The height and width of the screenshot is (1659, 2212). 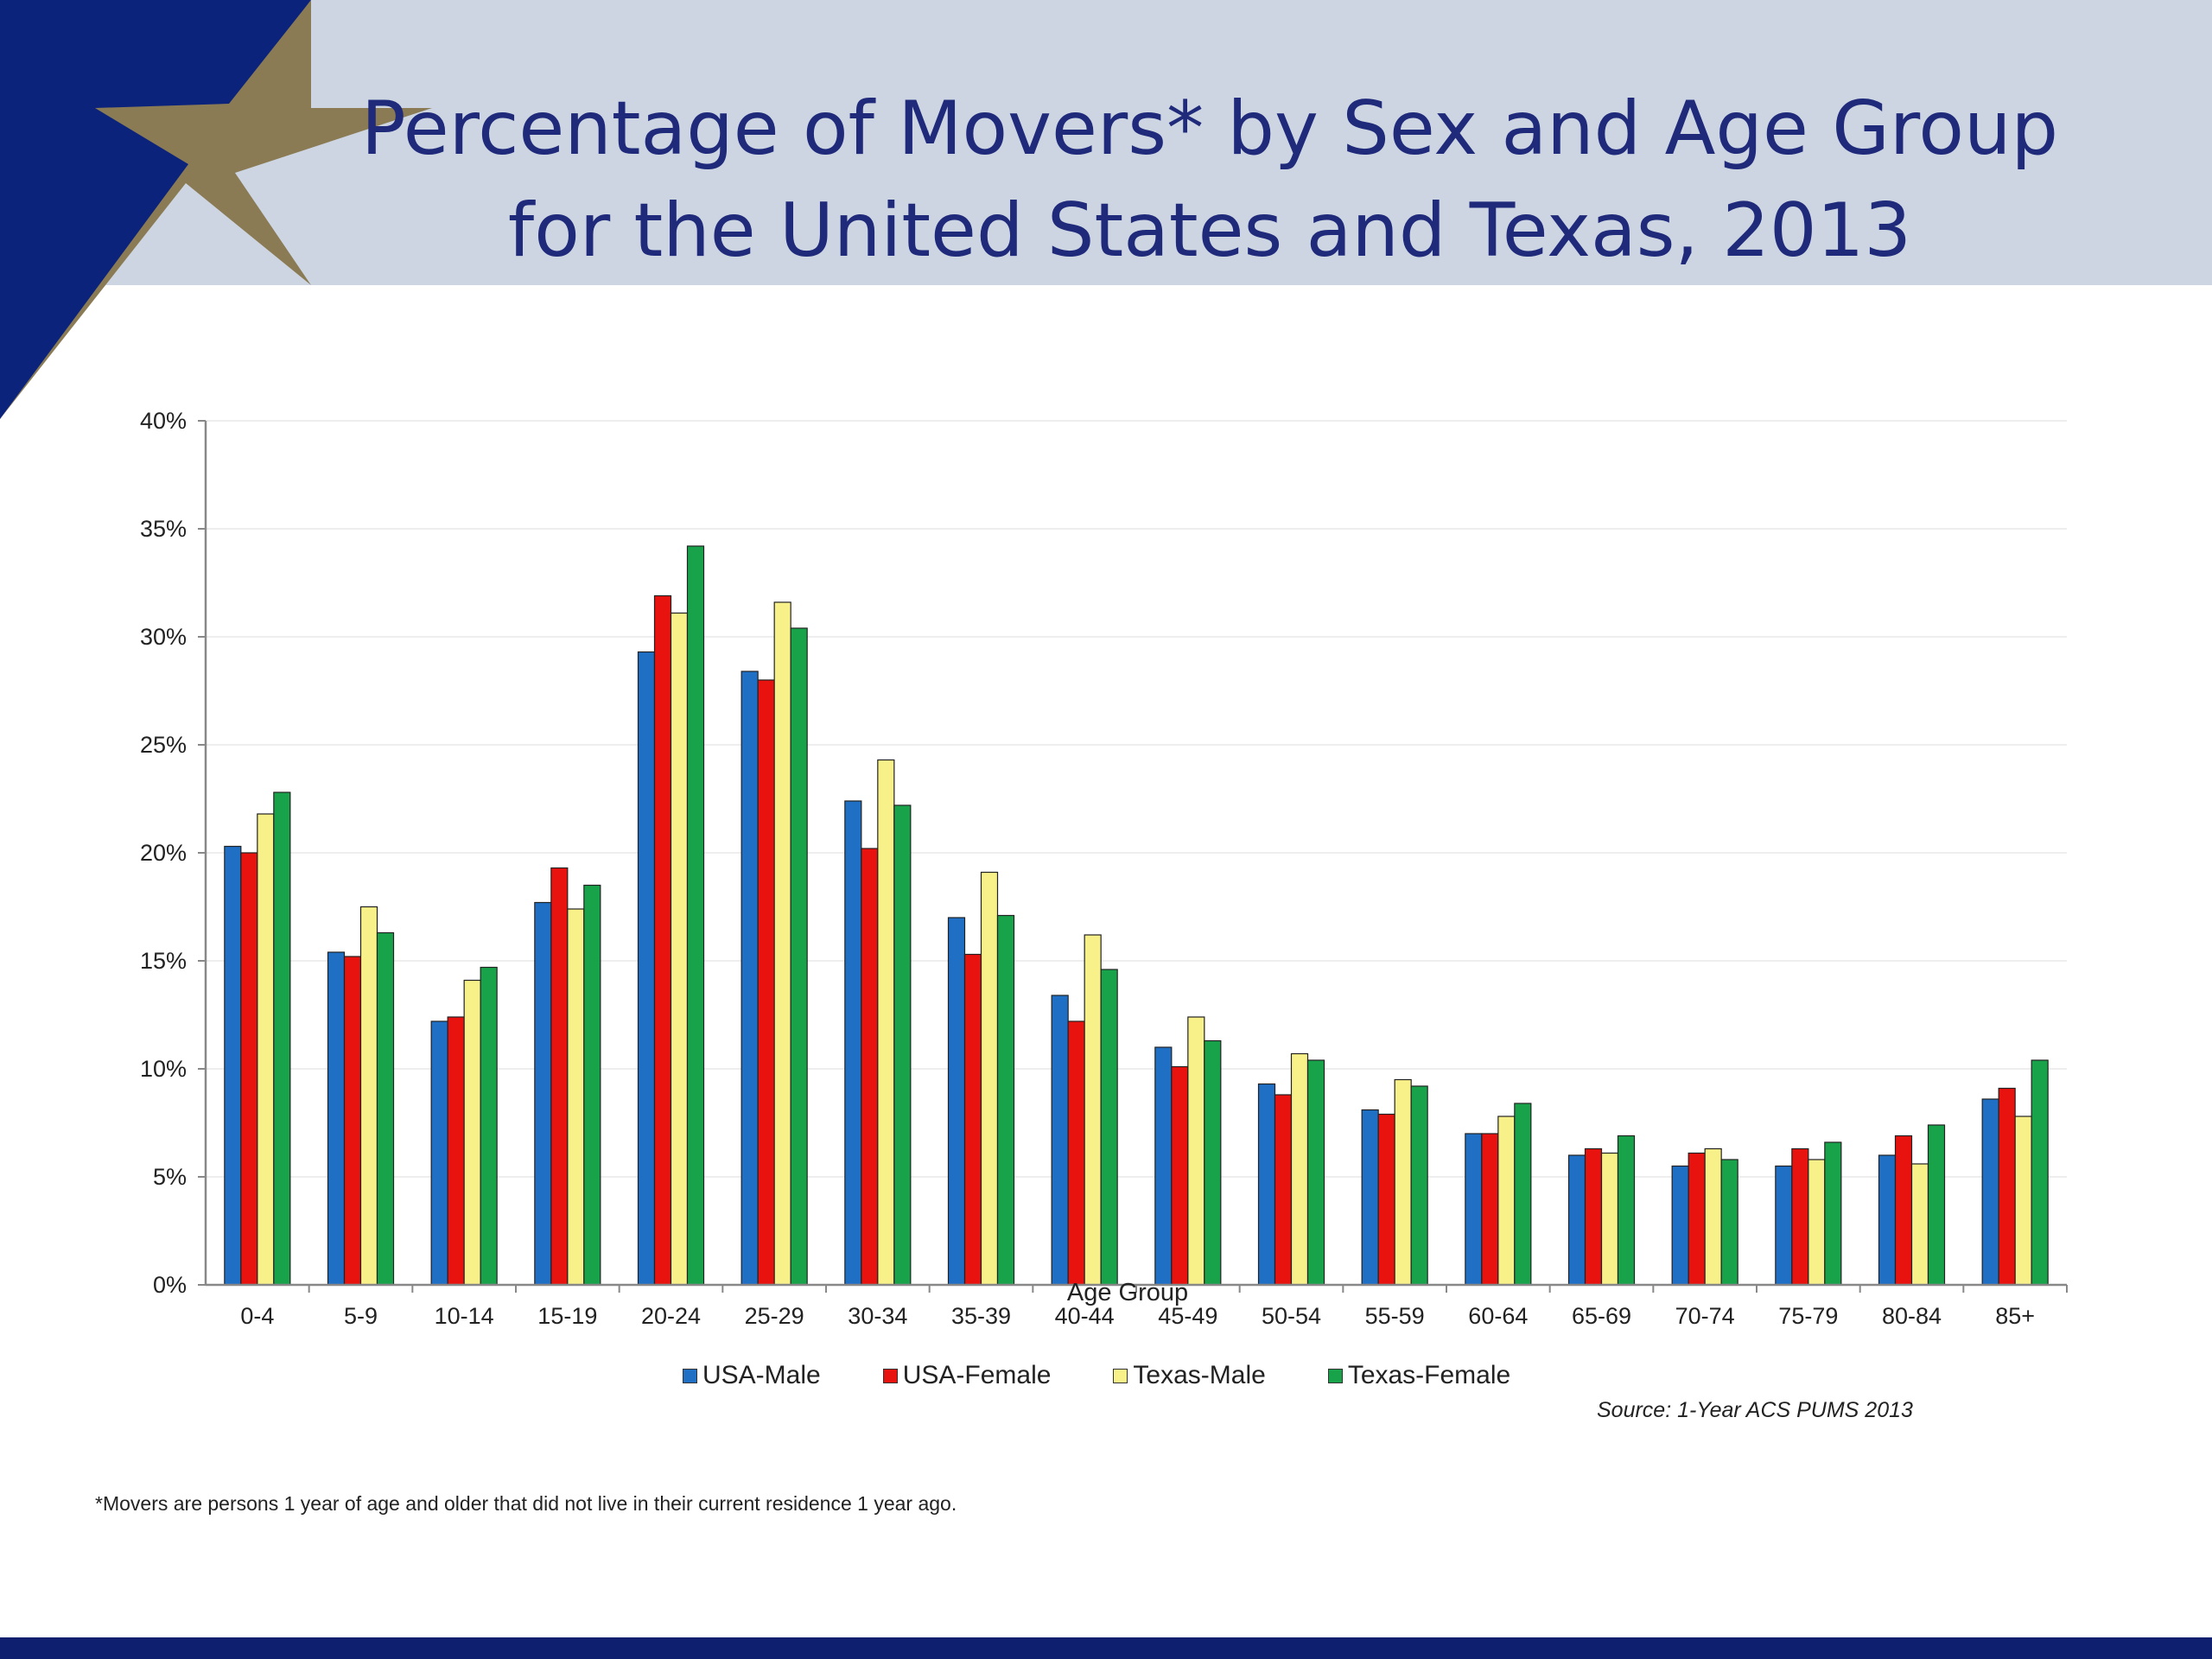 I want to click on x-tick-label: 45-49, so click(x=1187, y=1316).